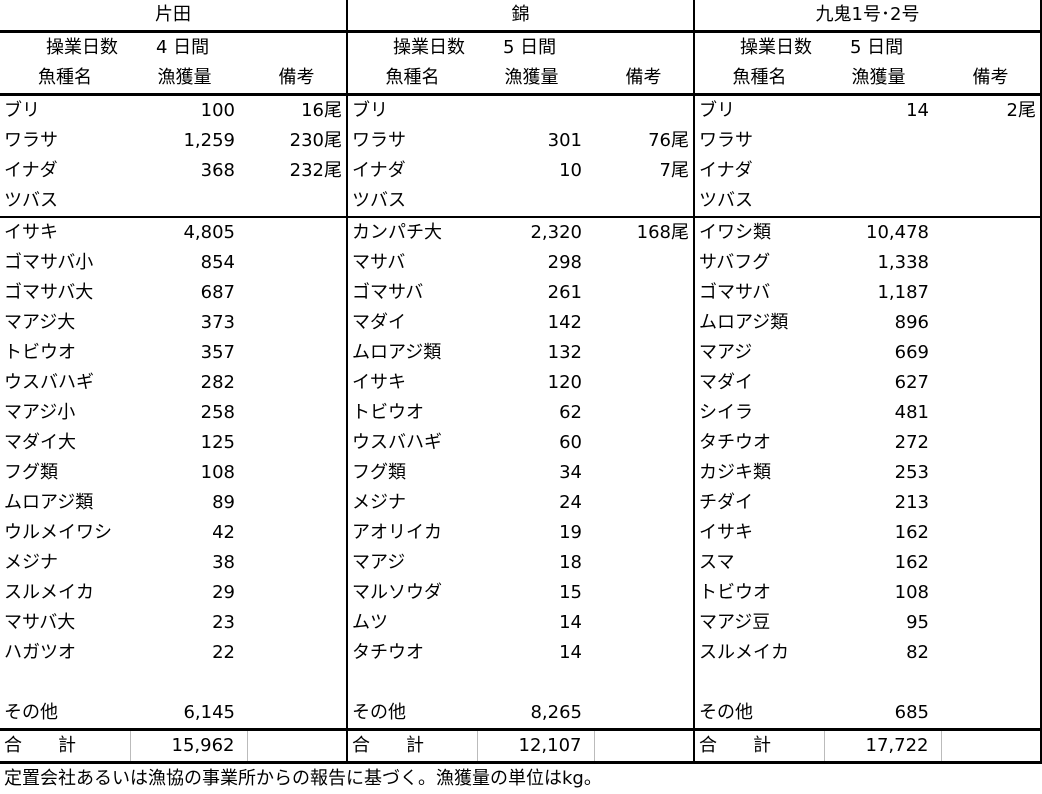 This screenshot has height=794, width=1042. Describe the element at coordinates (521, 171) in the screenshot. I see `table-row: イナダ 368 232尾 イナダ 10 7尾 イナダ` at that location.